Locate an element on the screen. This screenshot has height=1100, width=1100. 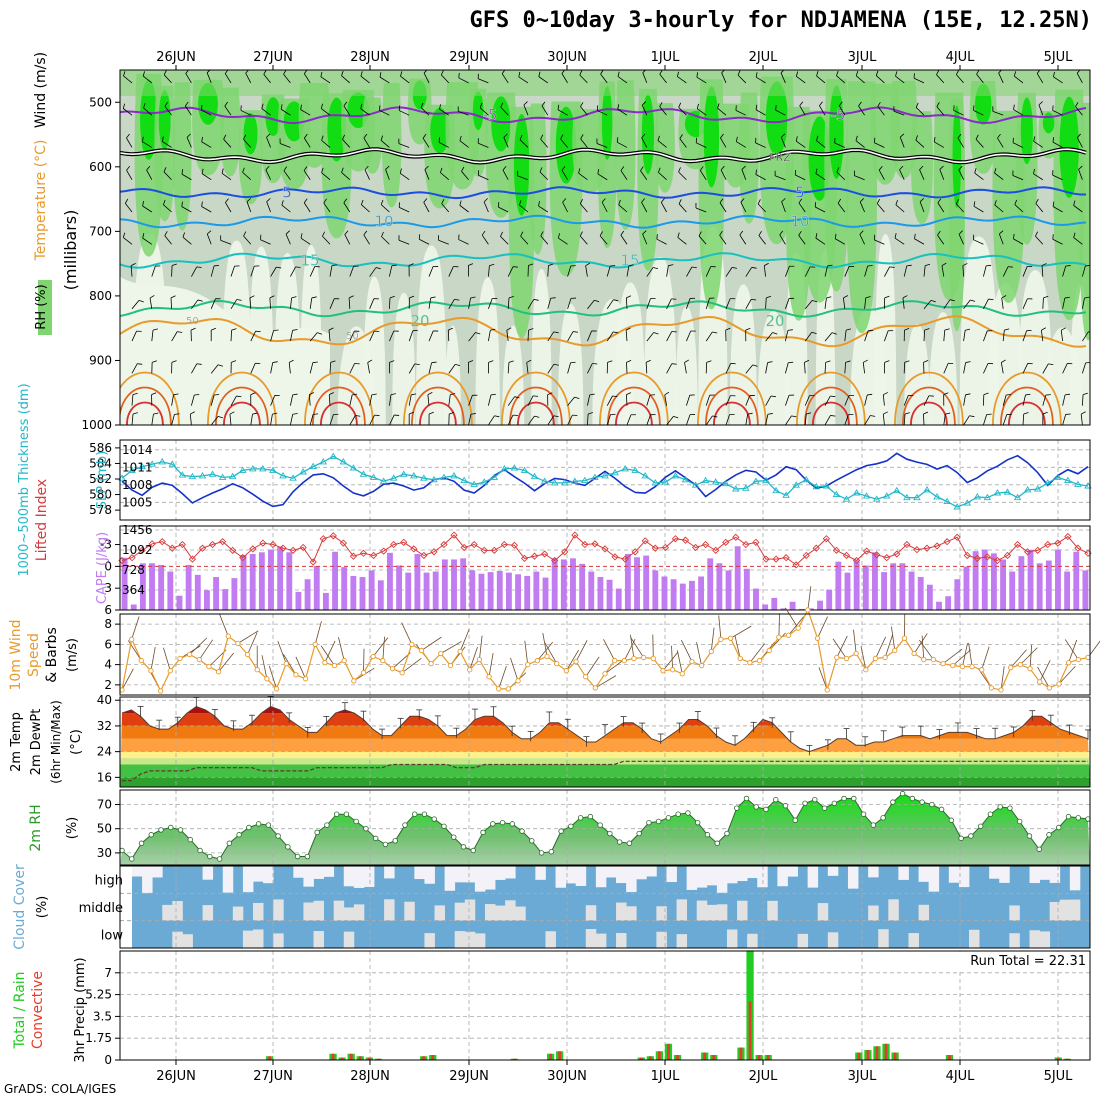
top-date-label: 28JUN is located at coordinates (370, 57).